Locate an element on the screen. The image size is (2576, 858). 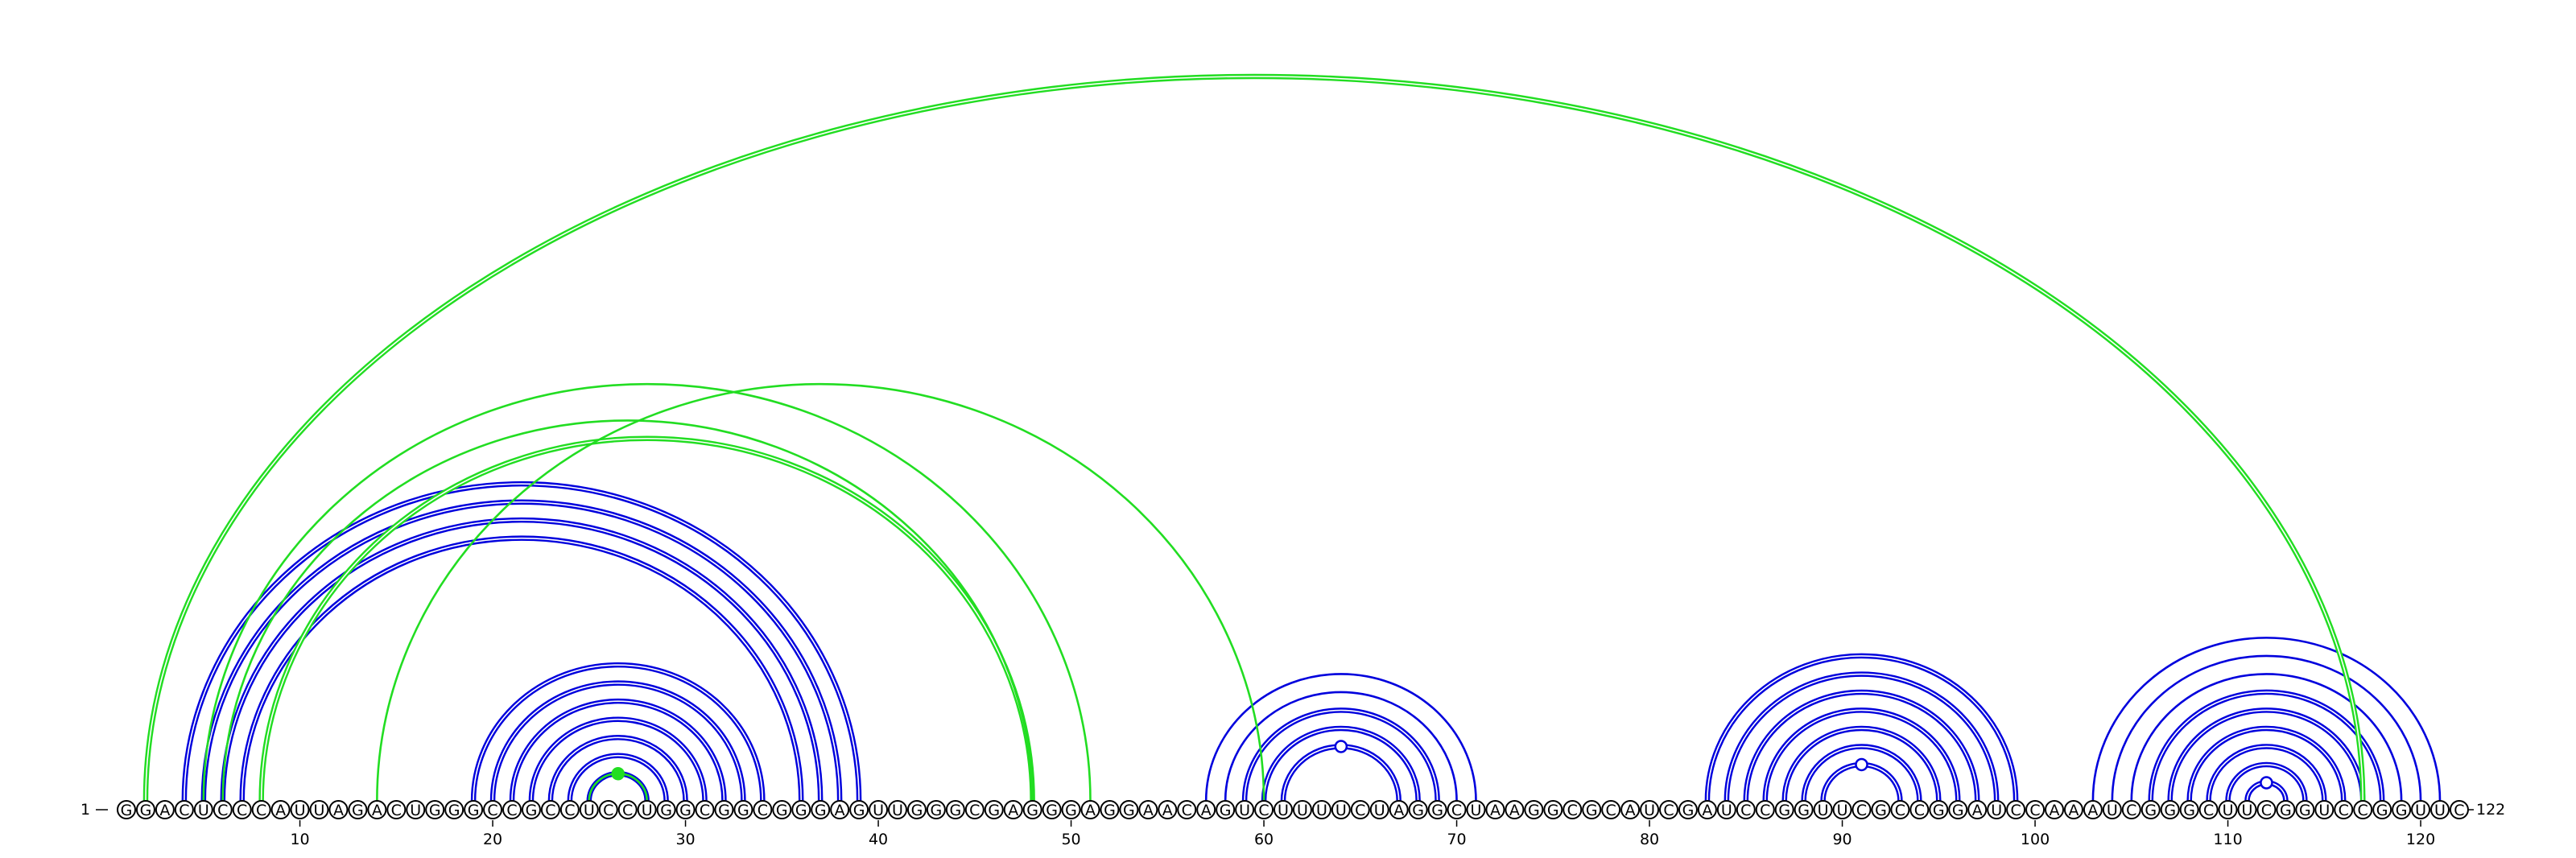
tick-label: 120 is located at coordinates (2420, 839).